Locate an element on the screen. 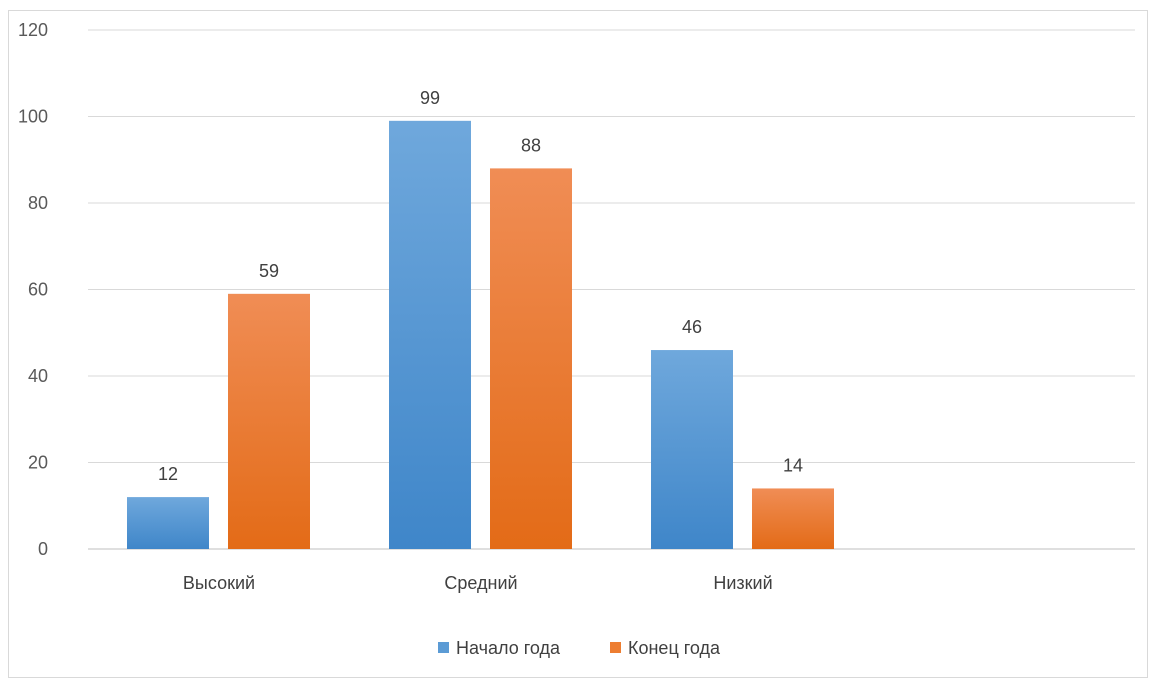 This screenshot has width=1150, height=680. category-label: Средний is located at coordinates (480, 583).